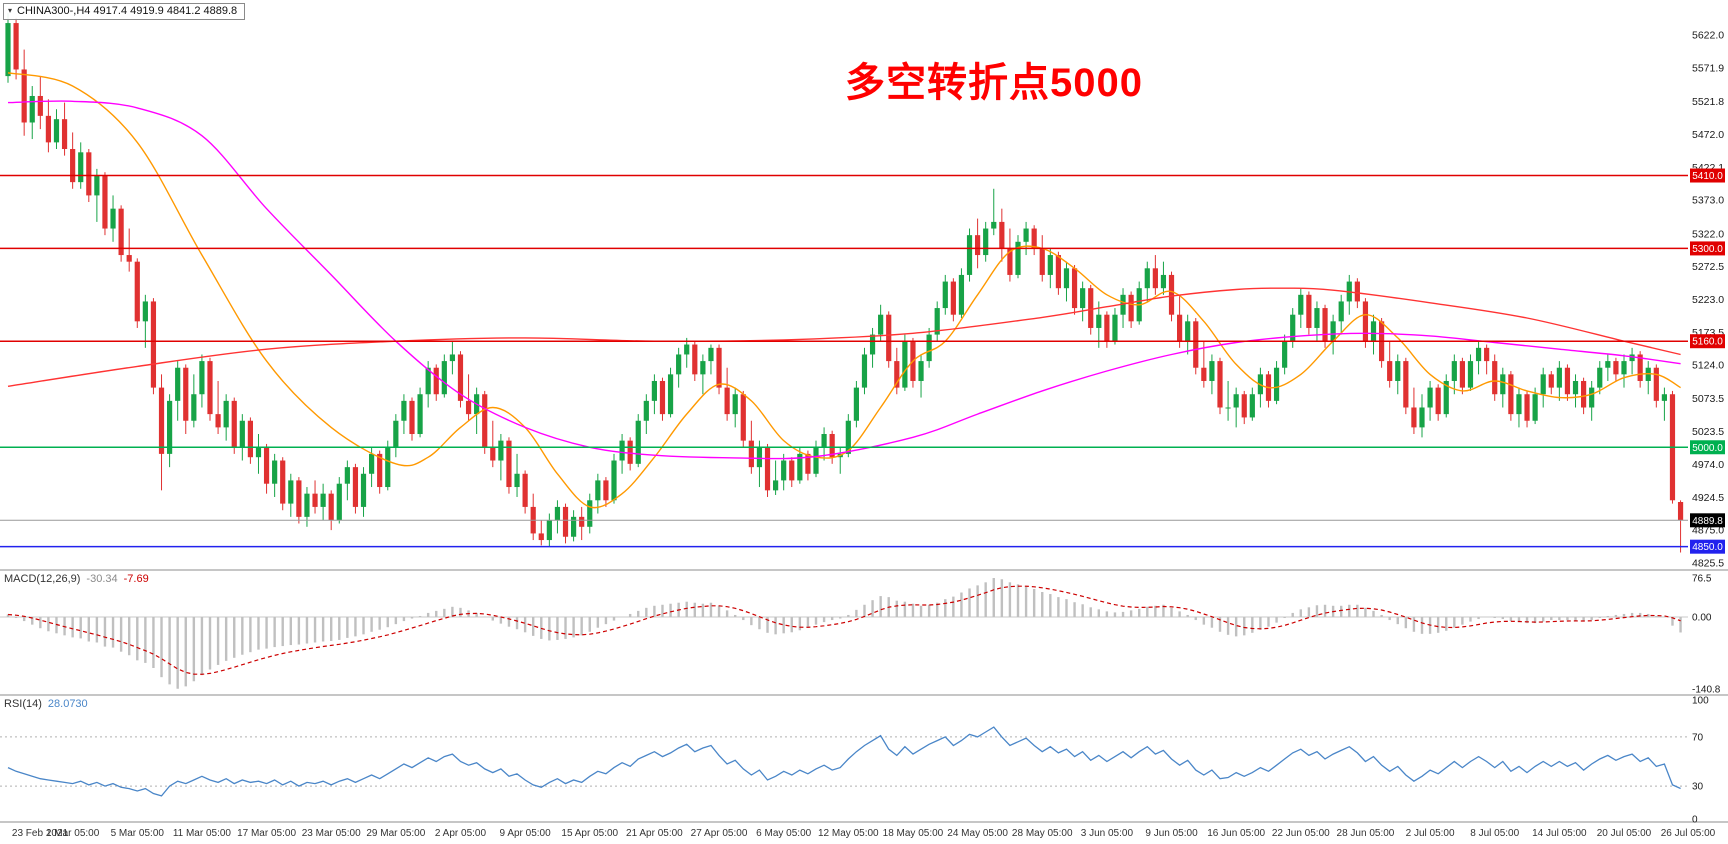  Describe the element at coordinates (589, 833) in the screenshot. I see `time-axis-label: 15 Apr 05:00` at that location.